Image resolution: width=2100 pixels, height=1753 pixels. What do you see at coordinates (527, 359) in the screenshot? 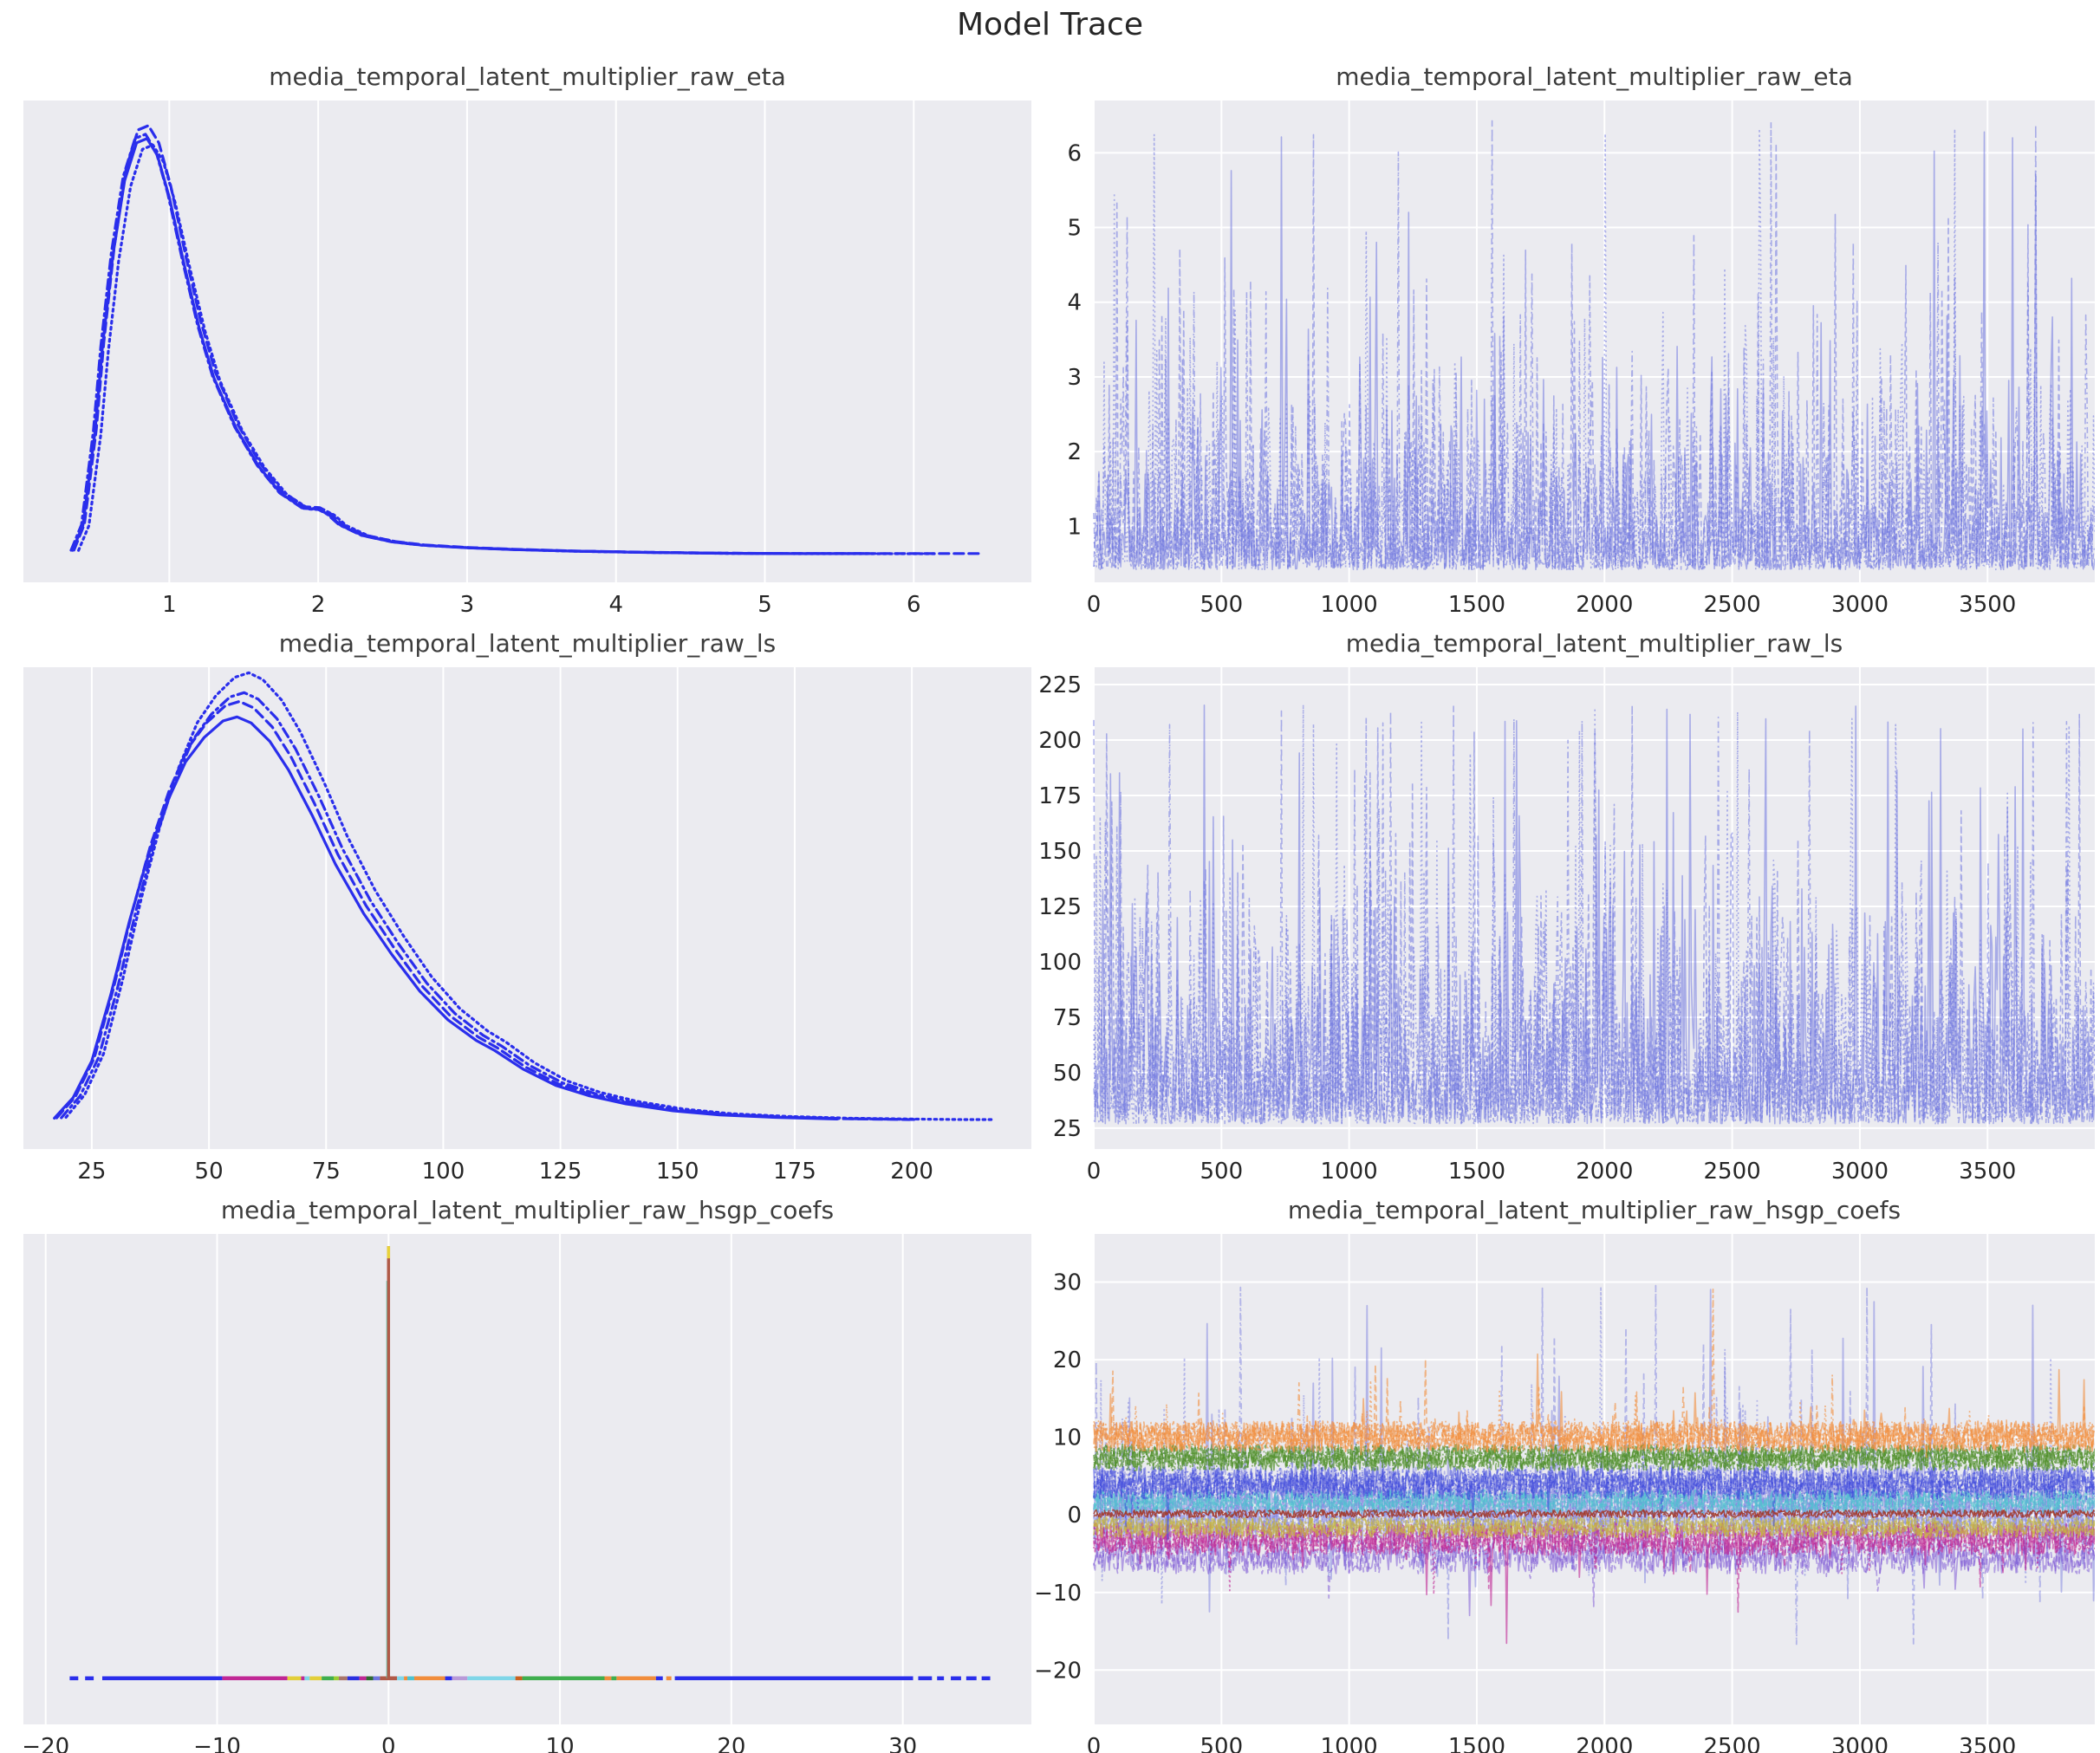
I see `axes-kde-eta: 1 2 3 4 5 6` at bounding box center [527, 359].